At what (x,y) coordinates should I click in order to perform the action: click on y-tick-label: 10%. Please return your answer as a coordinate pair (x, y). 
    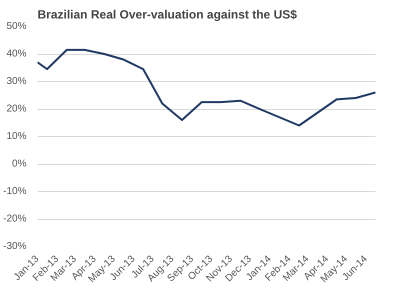
    Looking at the image, I should click on (16, 136).